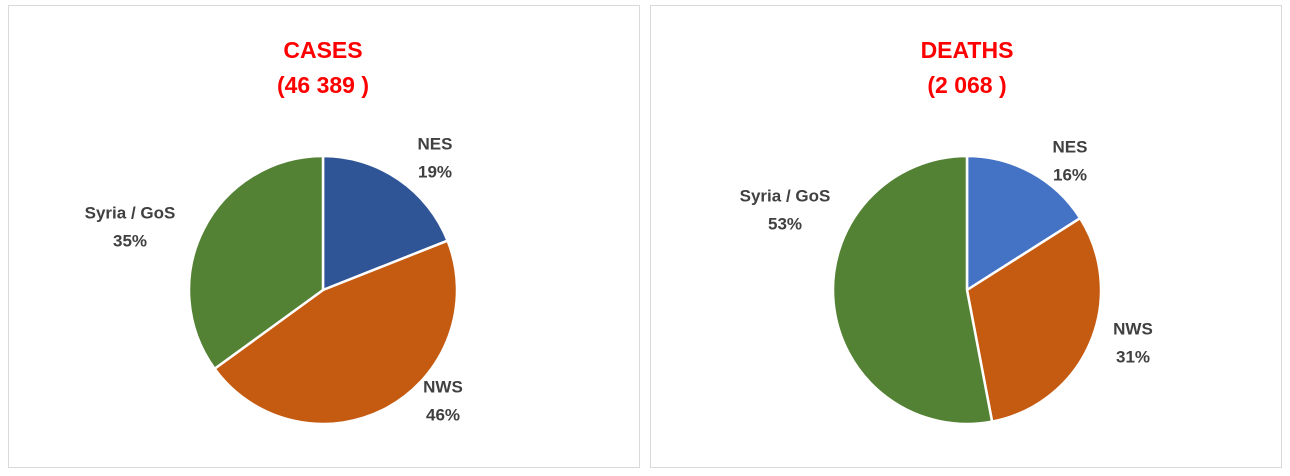 The width and height of the screenshot is (1290, 476). Describe the element at coordinates (435, 171) in the screenshot. I see `slice-value-label: 19%` at that location.